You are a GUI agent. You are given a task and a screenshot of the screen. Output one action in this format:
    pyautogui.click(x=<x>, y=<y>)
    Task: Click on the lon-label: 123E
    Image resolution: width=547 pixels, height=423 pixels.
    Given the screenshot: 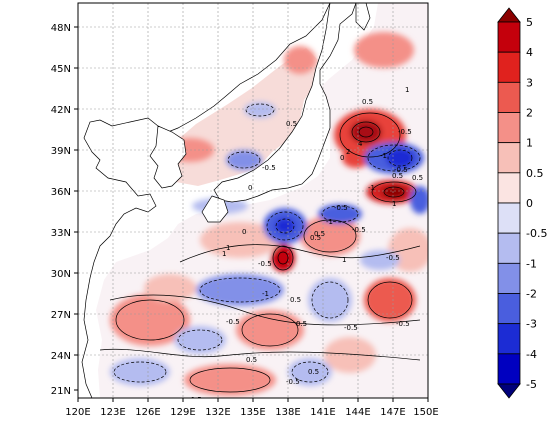 What is the action you would take?
    pyautogui.click(x=112, y=412)
    